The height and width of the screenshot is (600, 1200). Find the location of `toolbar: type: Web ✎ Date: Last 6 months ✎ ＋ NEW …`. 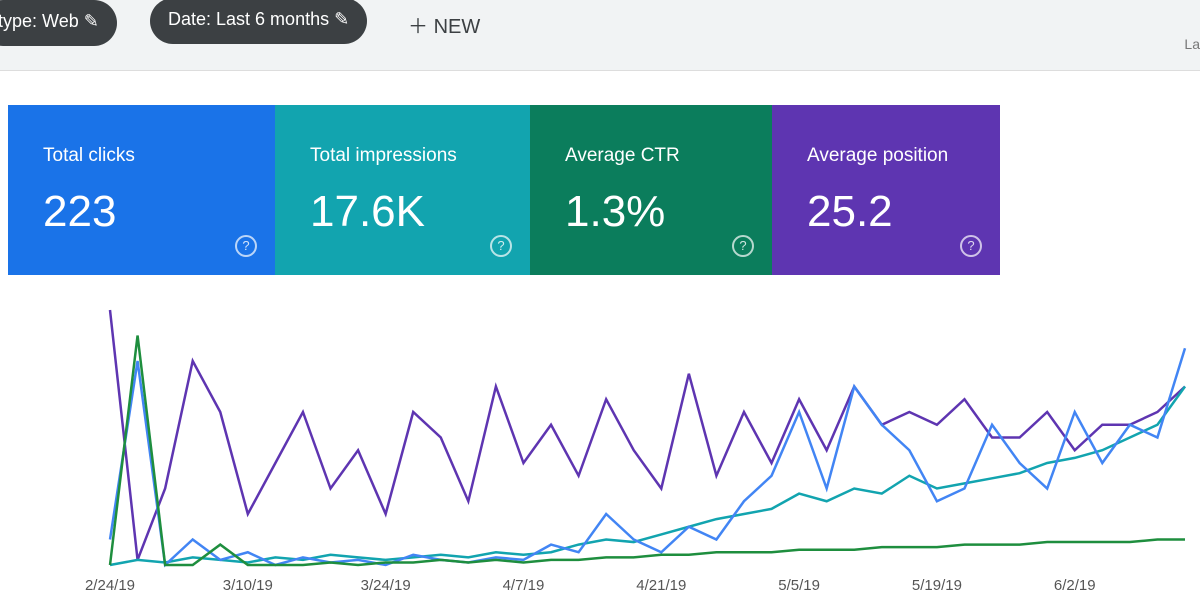

toolbar: type: Web ✎ Date: Last 6 months ✎ ＋ NEW … is located at coordinates (600, 35).